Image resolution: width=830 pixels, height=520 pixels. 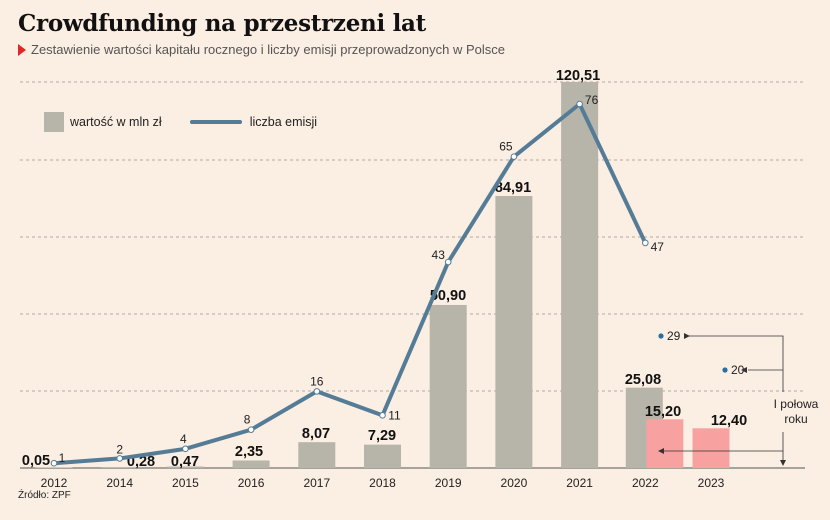 What do you see at coordinates (249, 452) in the screenshot?
I see `bar-value-label: 2,35` at bounding box center [249, 452].